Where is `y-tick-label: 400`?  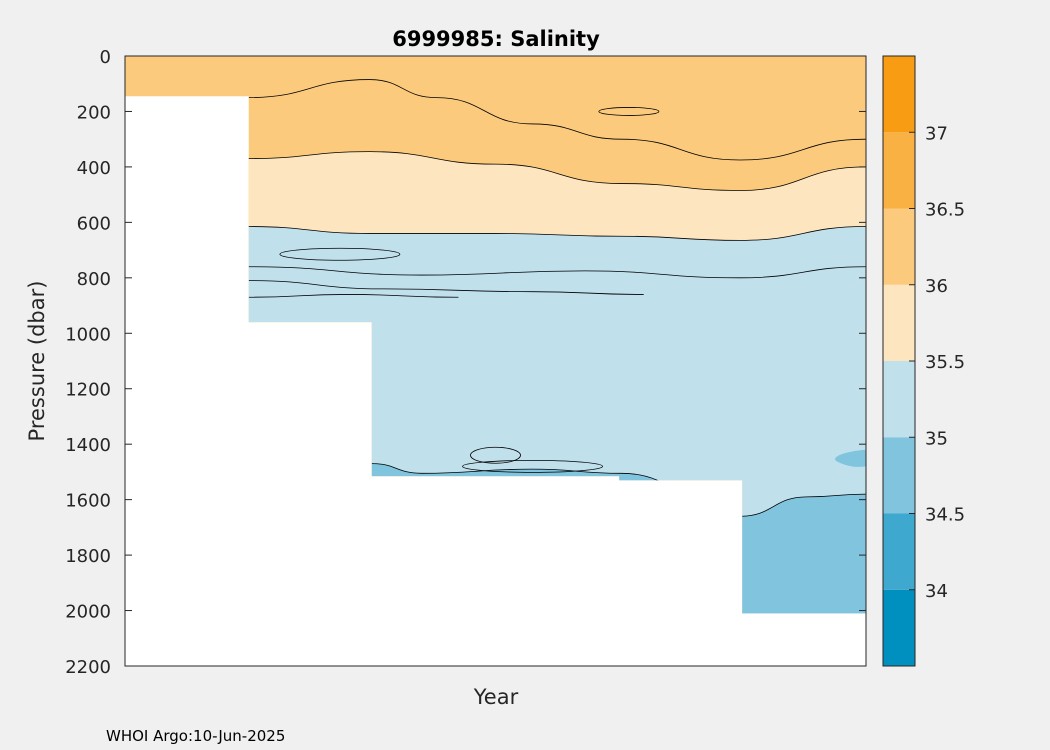 y-tick-label: 400 is located at coordinates (94, 168).